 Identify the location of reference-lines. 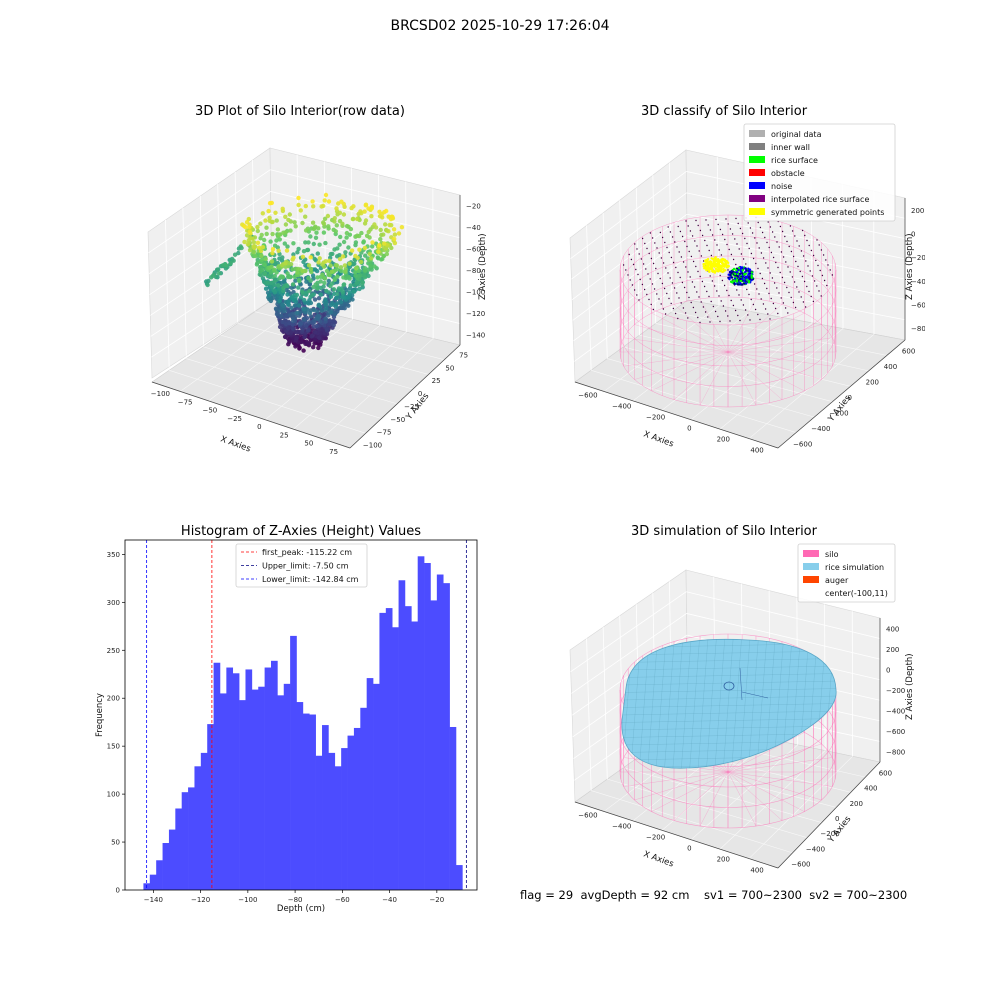
(306, 715).